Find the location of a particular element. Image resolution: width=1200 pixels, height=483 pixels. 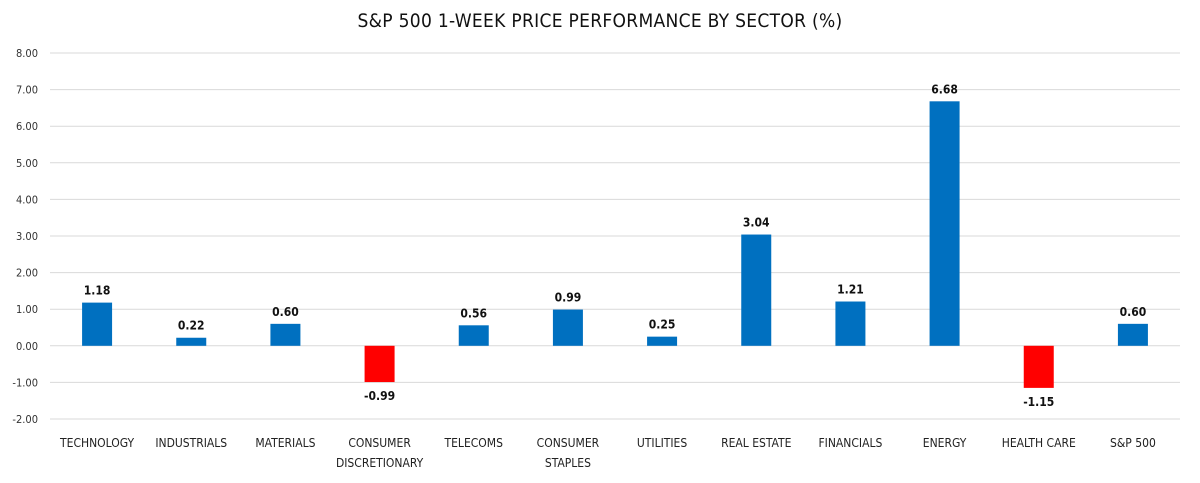

data-label: 0.56 is located at coordinates (473, 313).